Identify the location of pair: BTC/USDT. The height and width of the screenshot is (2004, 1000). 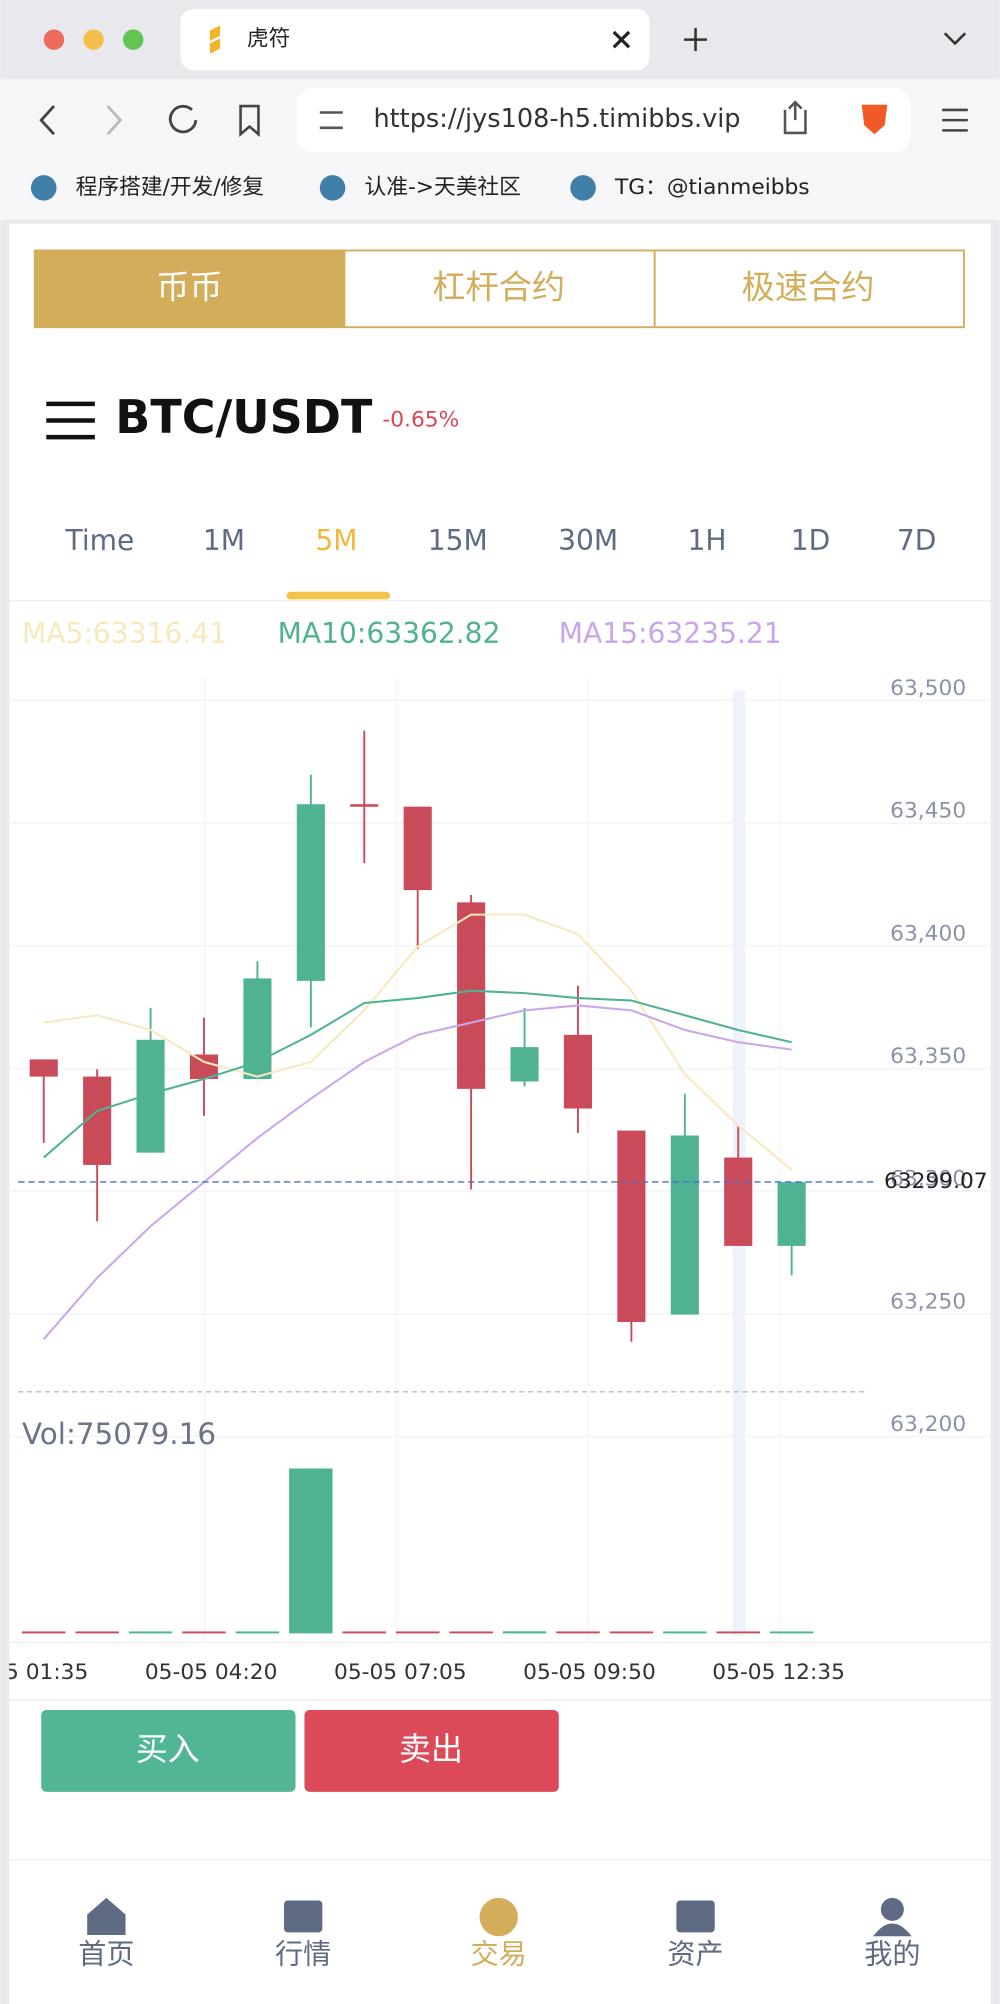
(244, 417).